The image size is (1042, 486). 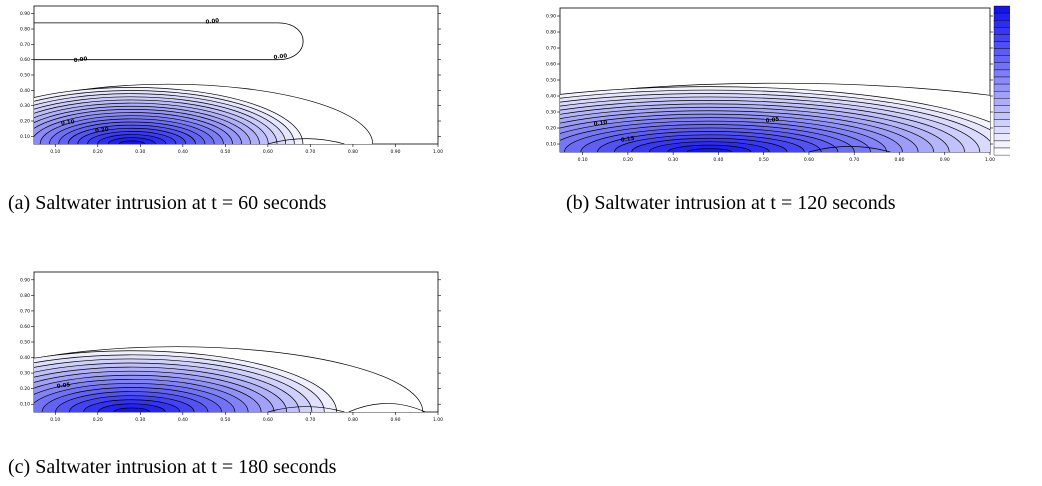 What do you see at coordinates (628, 140) in the screenshot?
I see `contour-label: 0.15` at bounding box center [628, 140].